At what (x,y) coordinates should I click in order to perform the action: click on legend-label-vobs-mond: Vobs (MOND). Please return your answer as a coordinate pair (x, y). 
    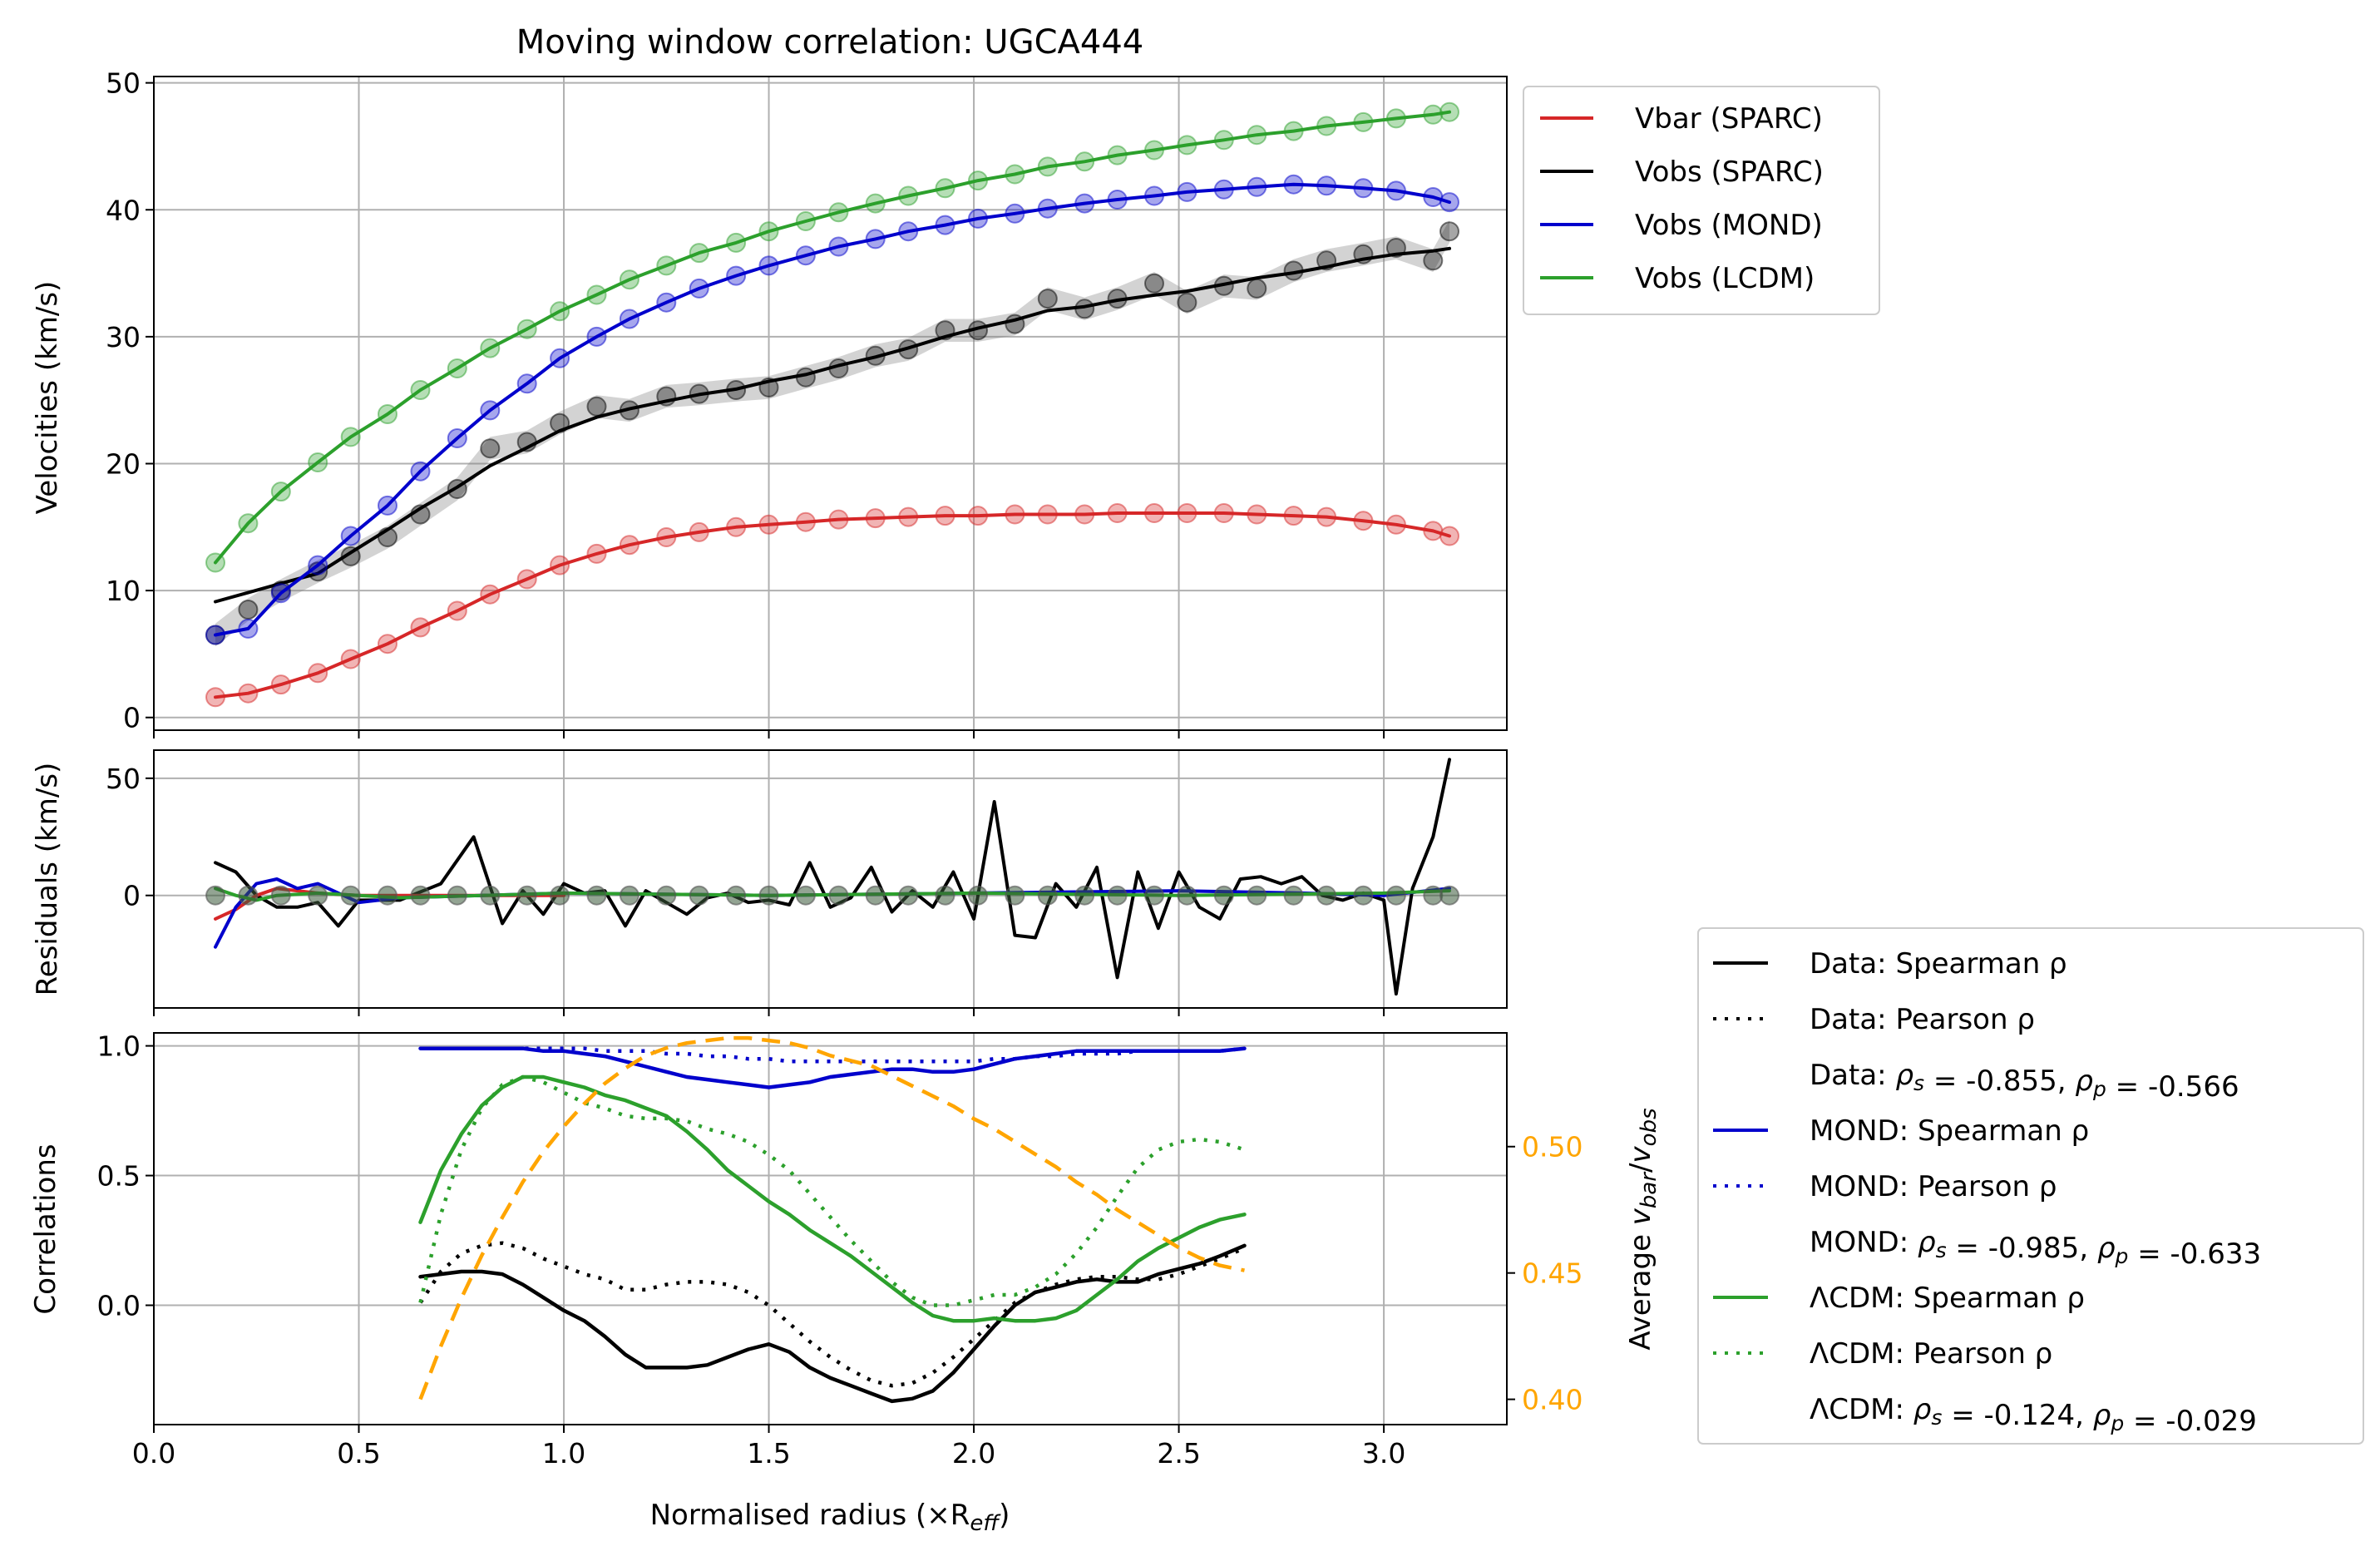
    Looking at the image, I should click on (1729, 226).